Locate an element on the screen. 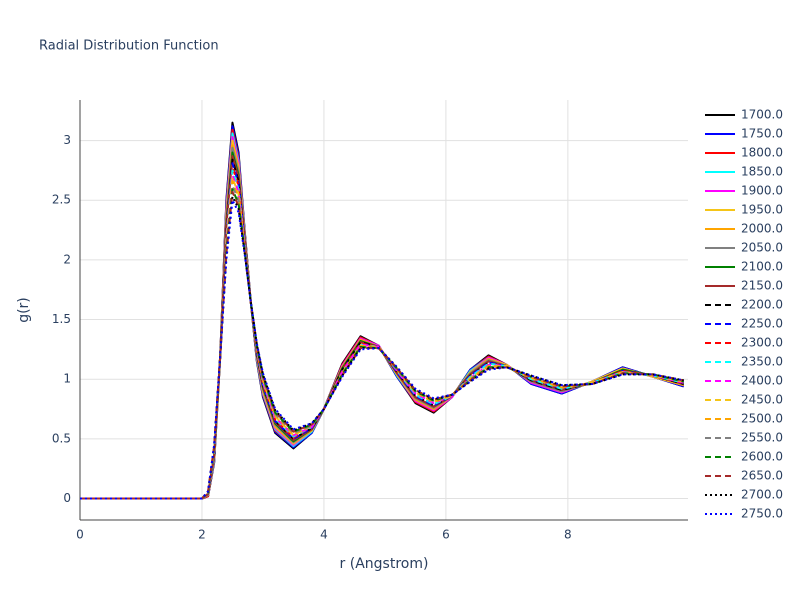 The width and height of the screenshot is (800, 600). legend-label: 1950.0 is located at coordinates (762, 210).